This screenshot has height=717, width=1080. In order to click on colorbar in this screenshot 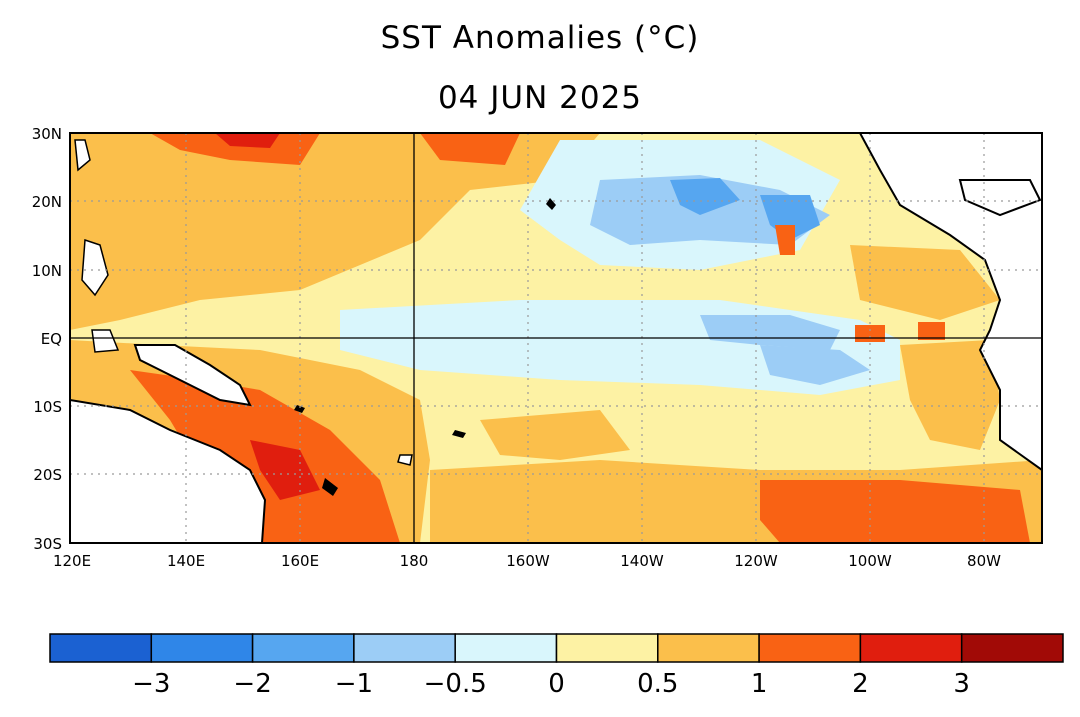, I will do `click(556, 648)`.